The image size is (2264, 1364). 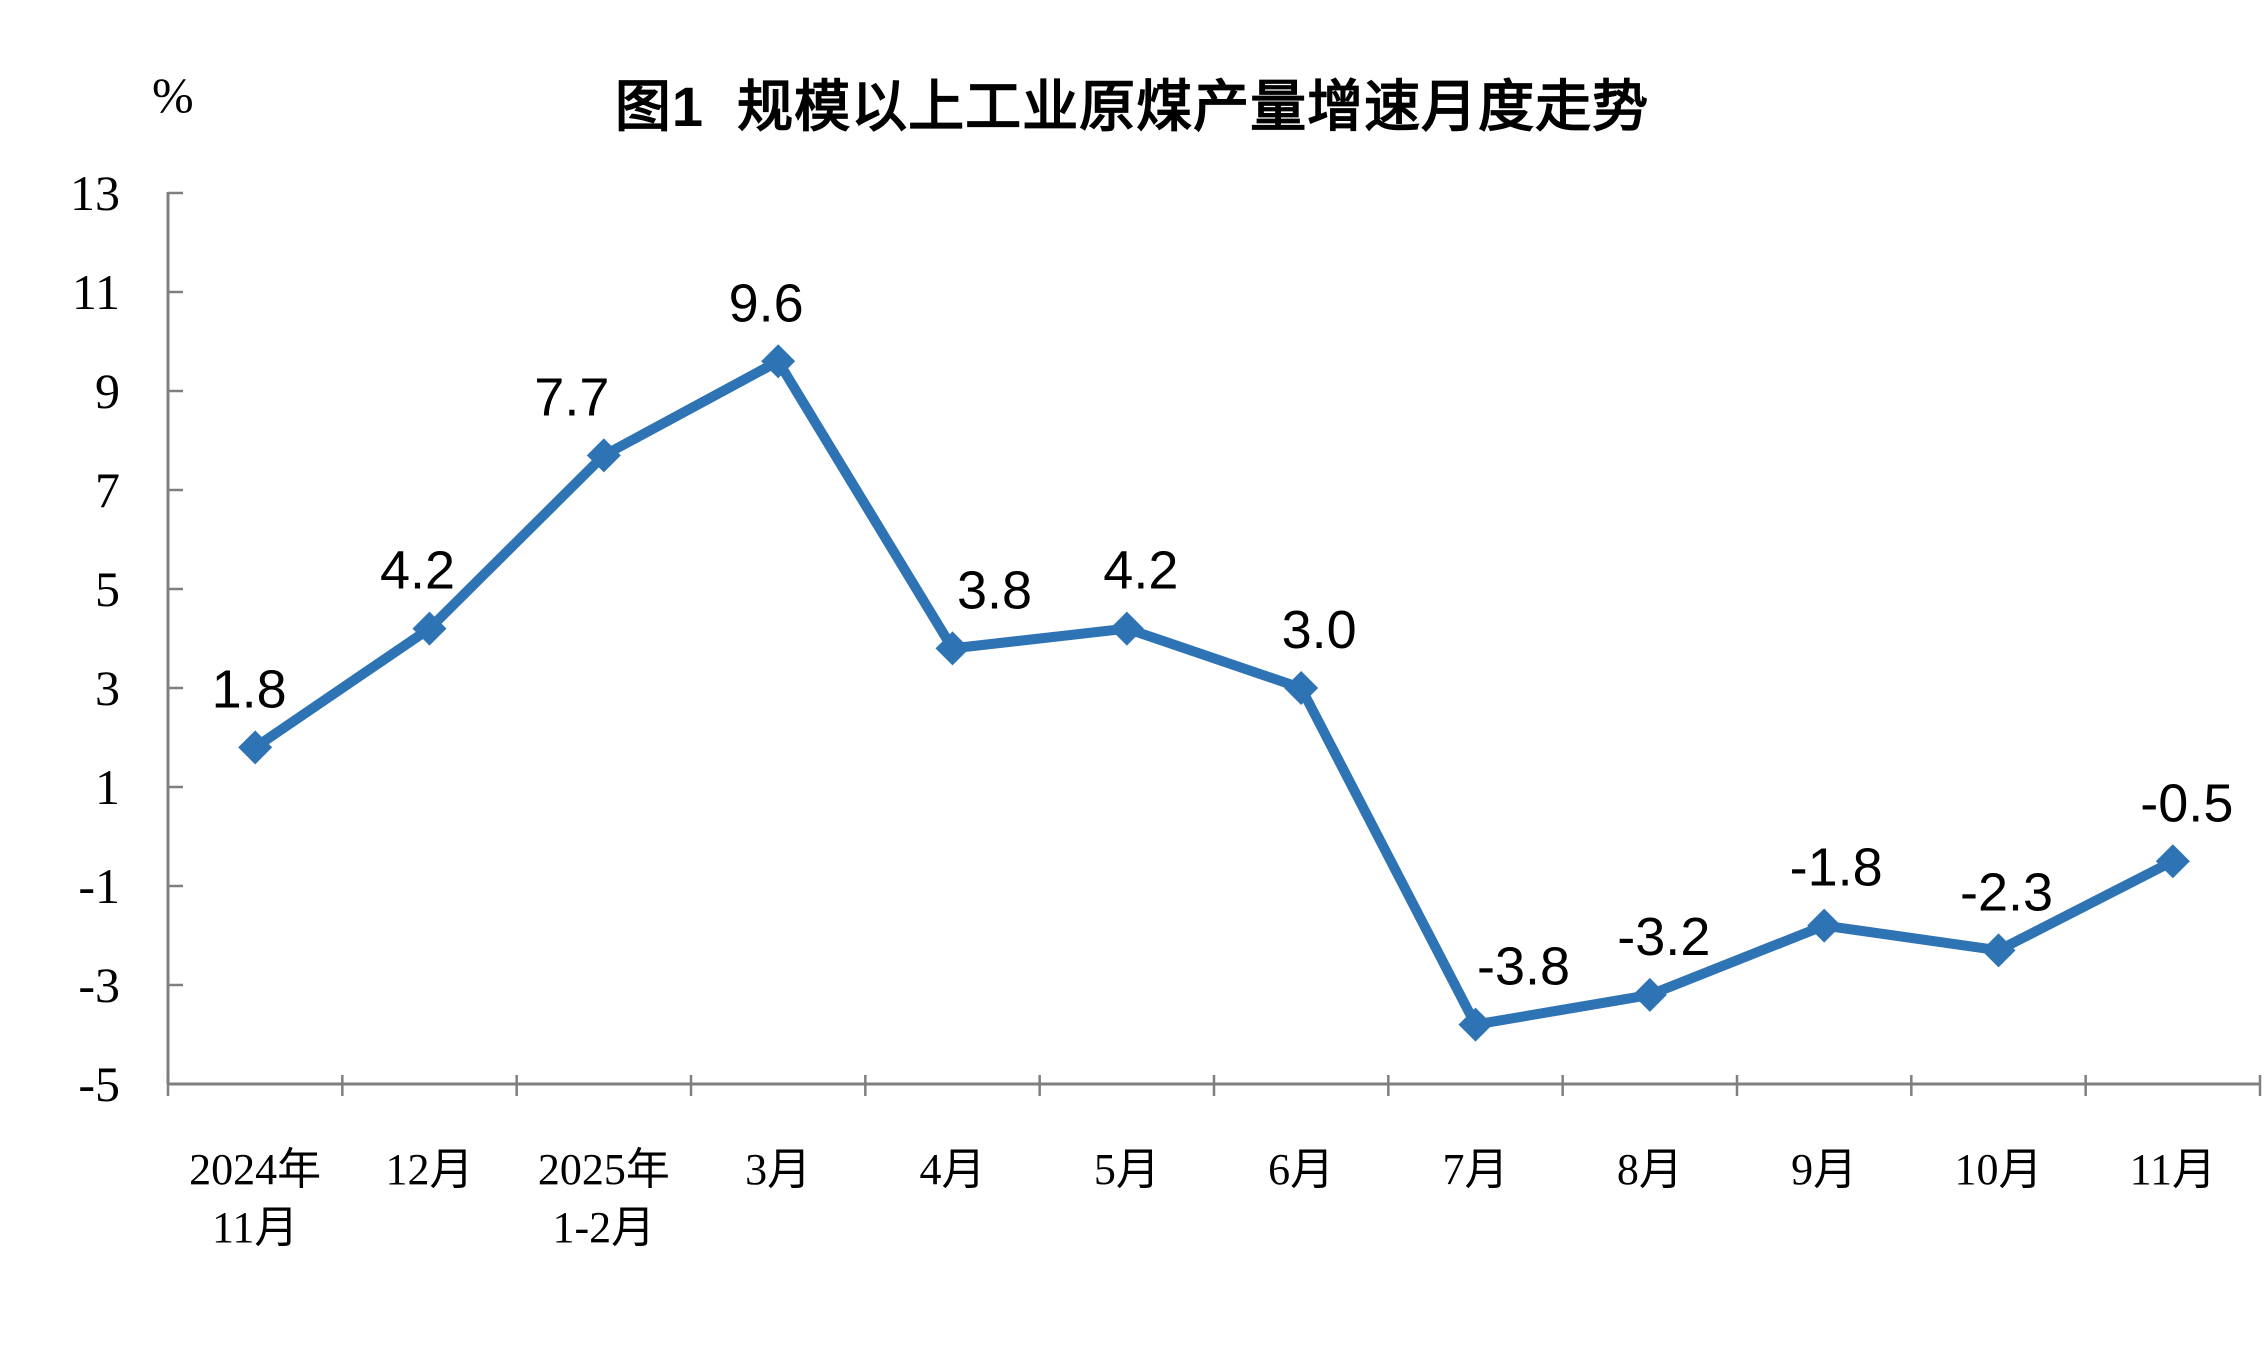 I want to click on data-label: -1.8, so click(x=1836, y=868).